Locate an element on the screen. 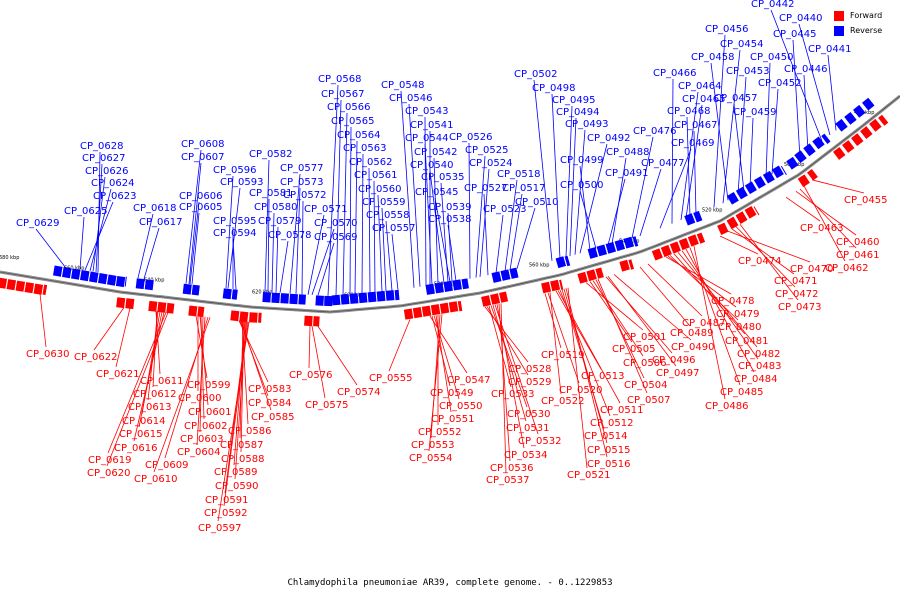 The height and width of the screenshot is (600, 900). legend: Forward Reverse is located at coordinates (863, 23).